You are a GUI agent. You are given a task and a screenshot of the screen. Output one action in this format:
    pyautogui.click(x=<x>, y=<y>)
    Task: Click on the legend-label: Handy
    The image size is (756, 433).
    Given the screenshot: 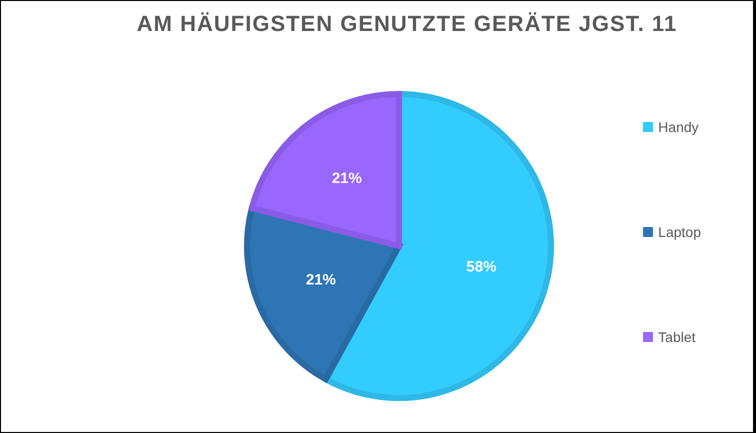 What is the action you would take?
    pyautogui.click(x=678, y=127)
    